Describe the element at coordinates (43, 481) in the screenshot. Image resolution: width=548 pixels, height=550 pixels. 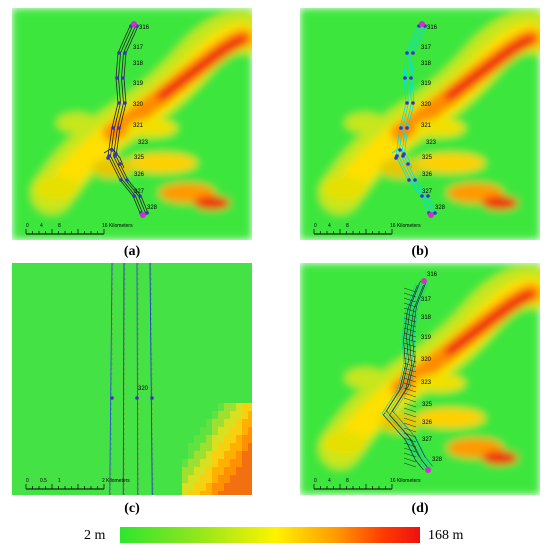
I see `scale-tick-label: 0.5` at that location.